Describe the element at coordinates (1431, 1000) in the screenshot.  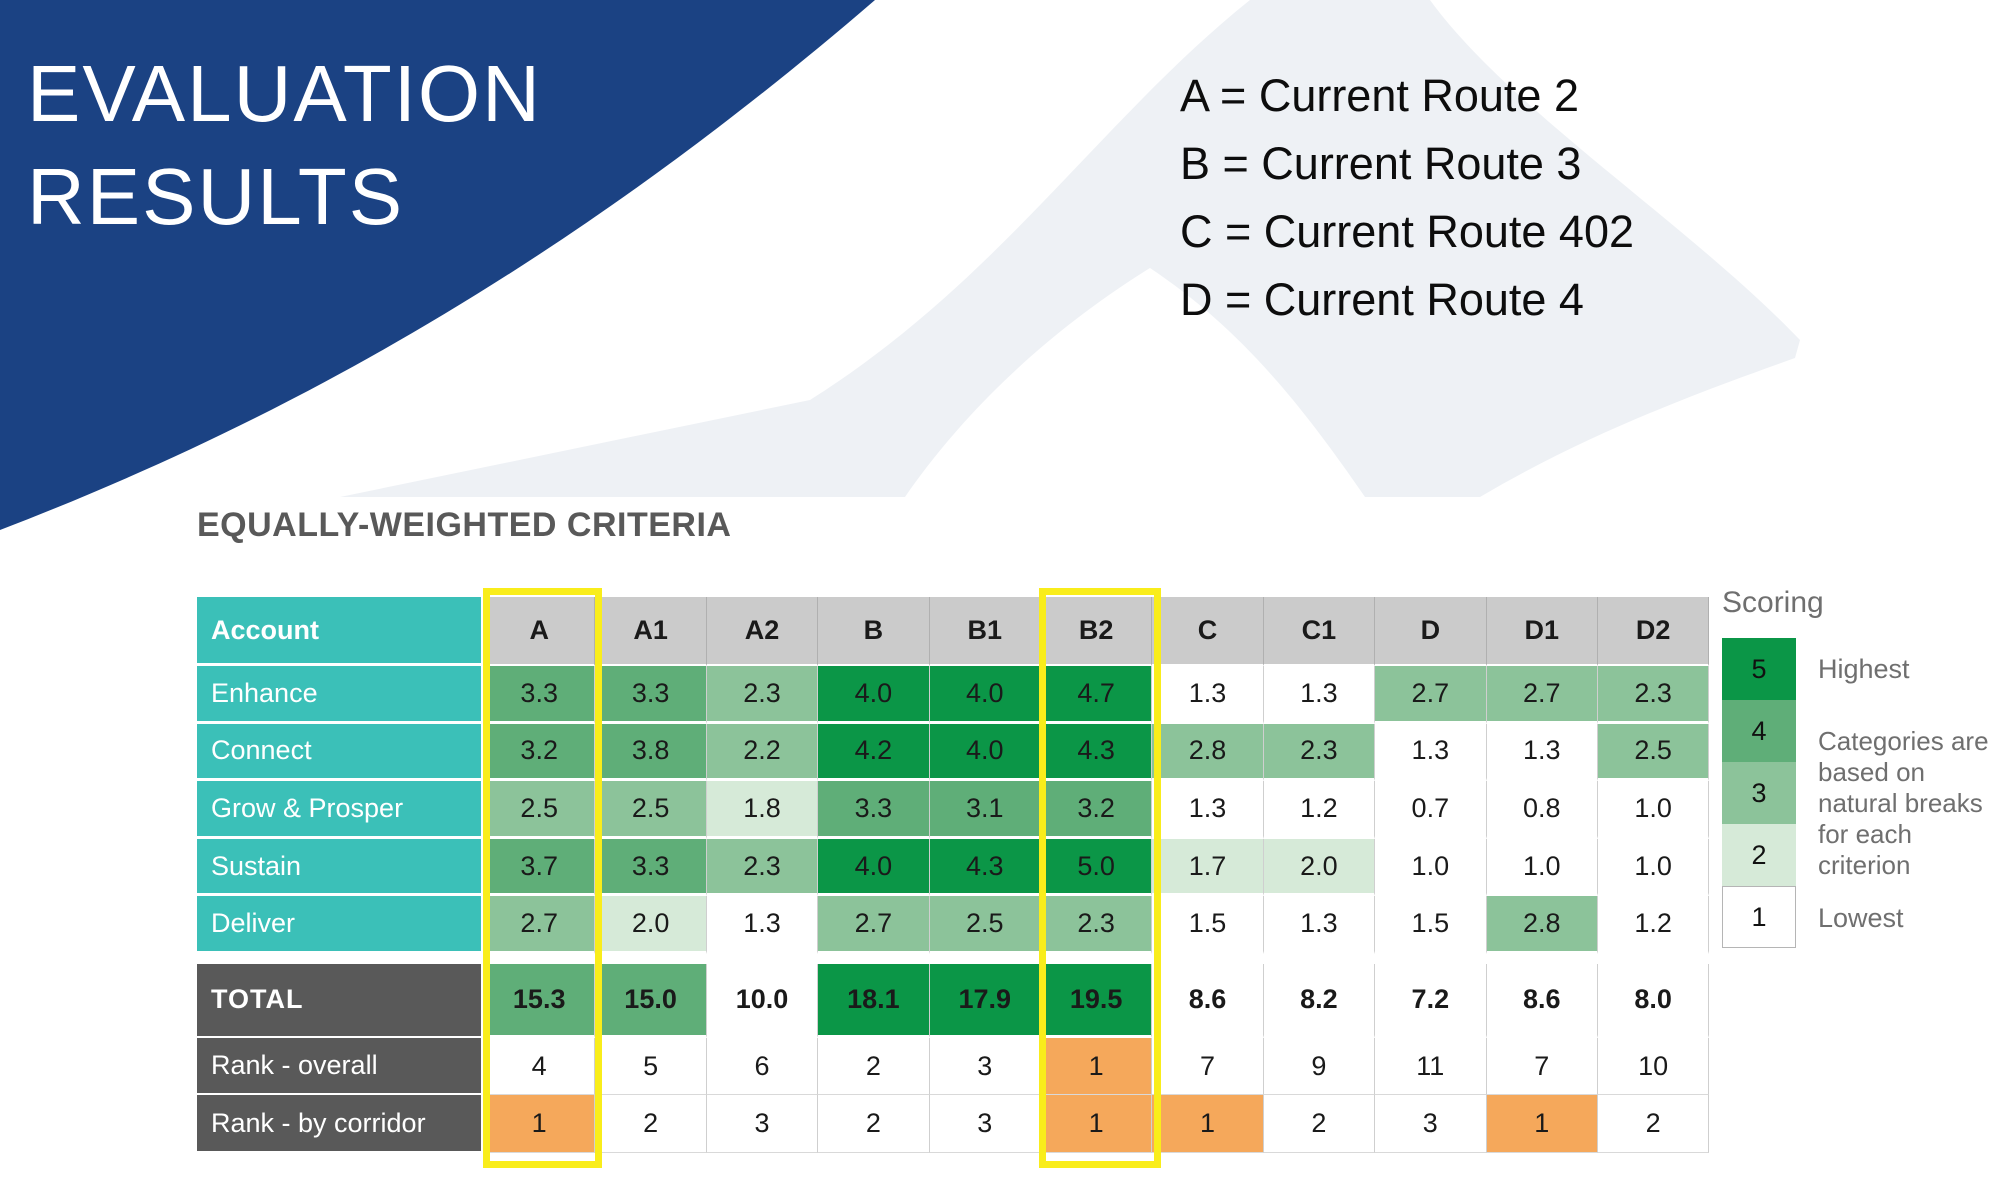
I see `total-cell: 7.2` at that location.